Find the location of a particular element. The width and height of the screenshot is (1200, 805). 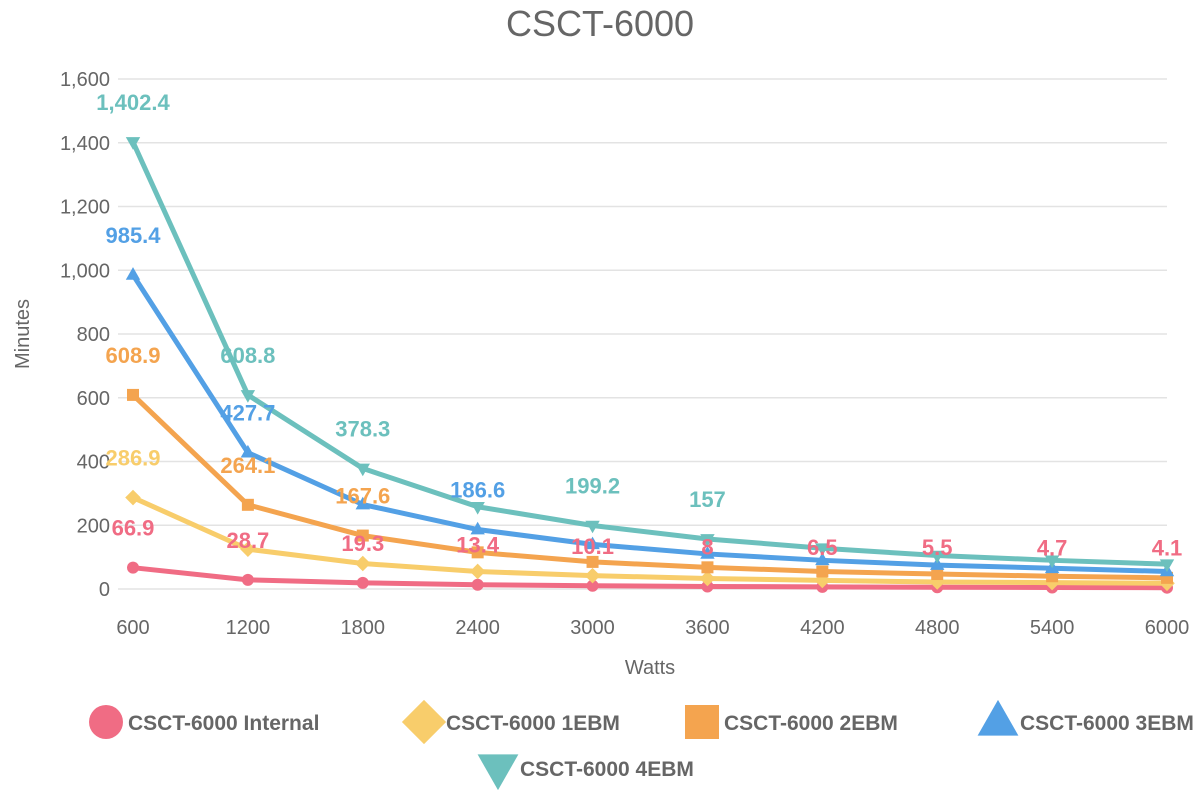

data-label: 286.9 is located at coordinates (132, 458).